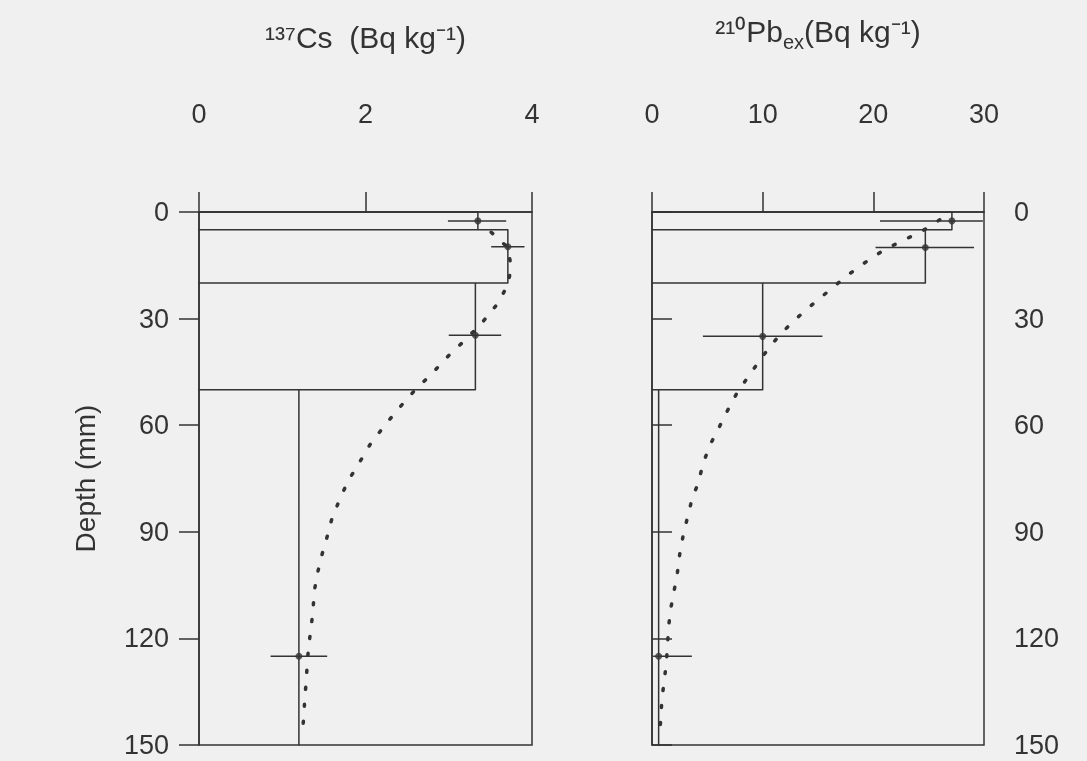 Image resolution: width=1087 pixels, height=761 pixels. What do you see at coordinates (1029, 531) in the screenshot?
I see `y2-tick-label: 90` at bounding box center [1029, 531].